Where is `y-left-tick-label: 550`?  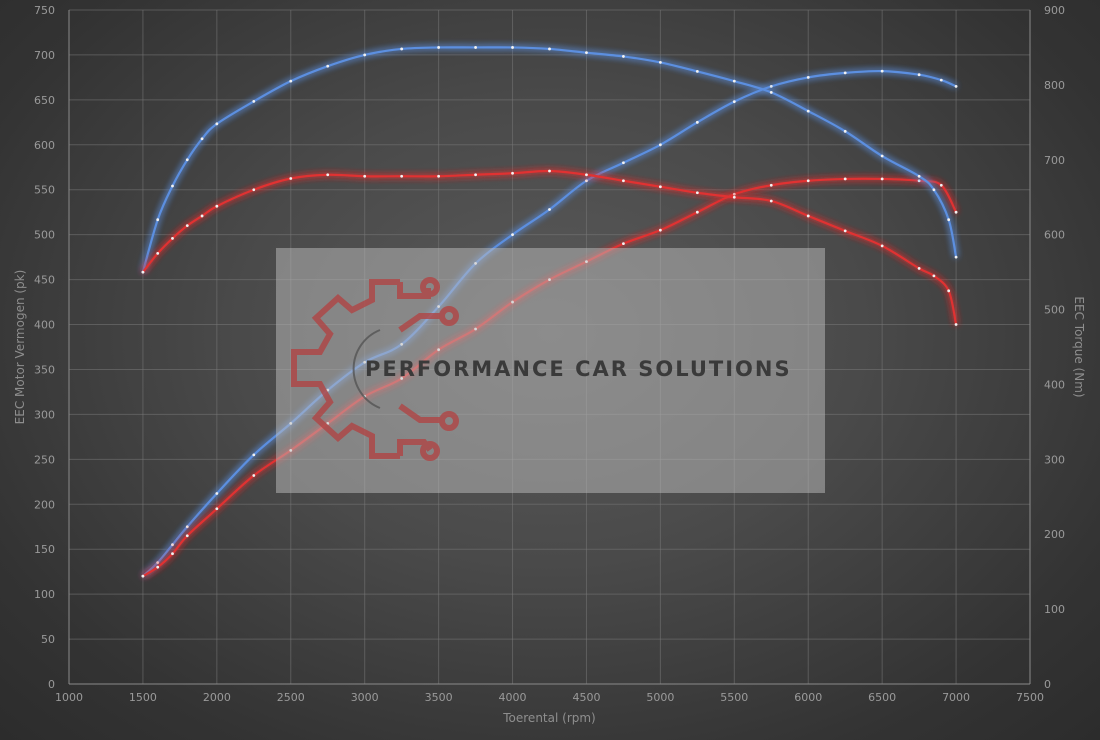 y-left-tick-label: 550 is located at coordinates (44, 190).